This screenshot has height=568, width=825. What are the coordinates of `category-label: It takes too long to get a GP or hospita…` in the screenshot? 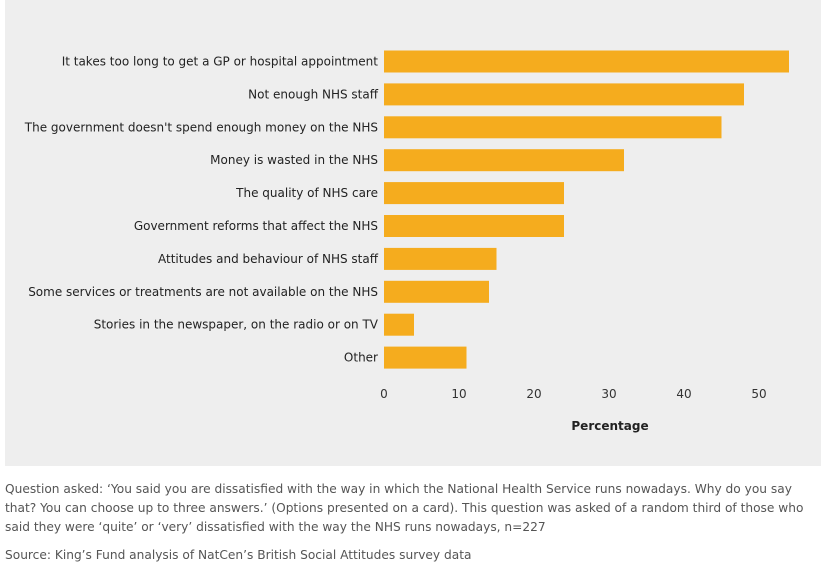 It's located at (220, 62).